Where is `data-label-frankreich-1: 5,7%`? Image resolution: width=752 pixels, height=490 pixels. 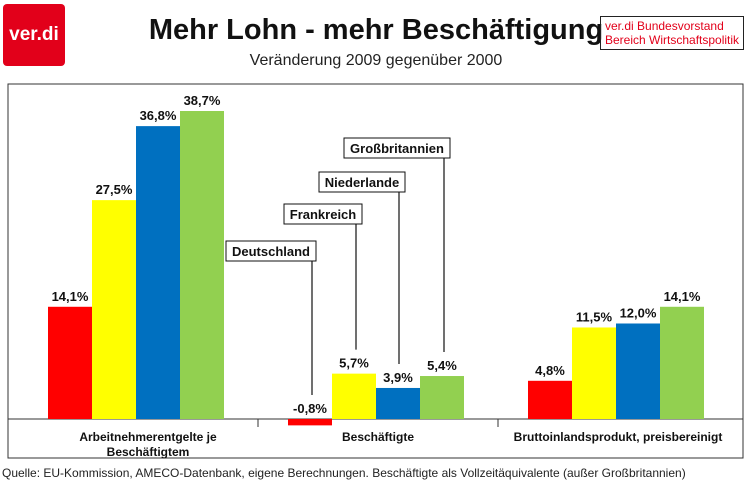 data-label-frankreich-1: 5,7% is located at coordinates (354, 363).